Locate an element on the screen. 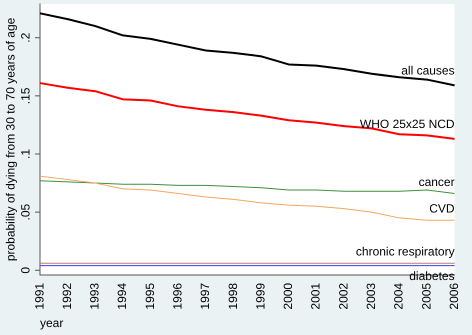 This screenshot has height=335, width=472. series-label: CVD is located at coordinates (442, 209).